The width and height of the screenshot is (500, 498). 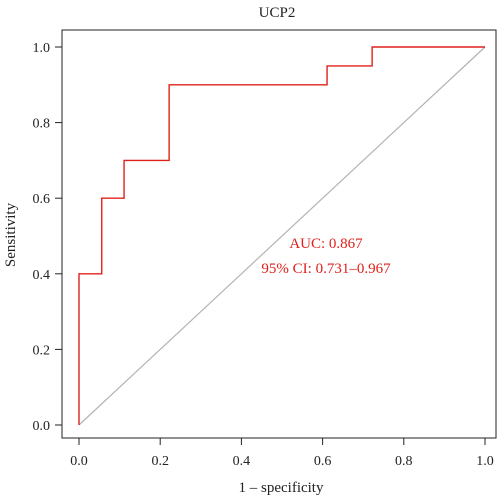 What do you see at coordinates (42, 275) in the screenshot?
I see `y-tick-label: 0.4` at bounding box center [42, 275].